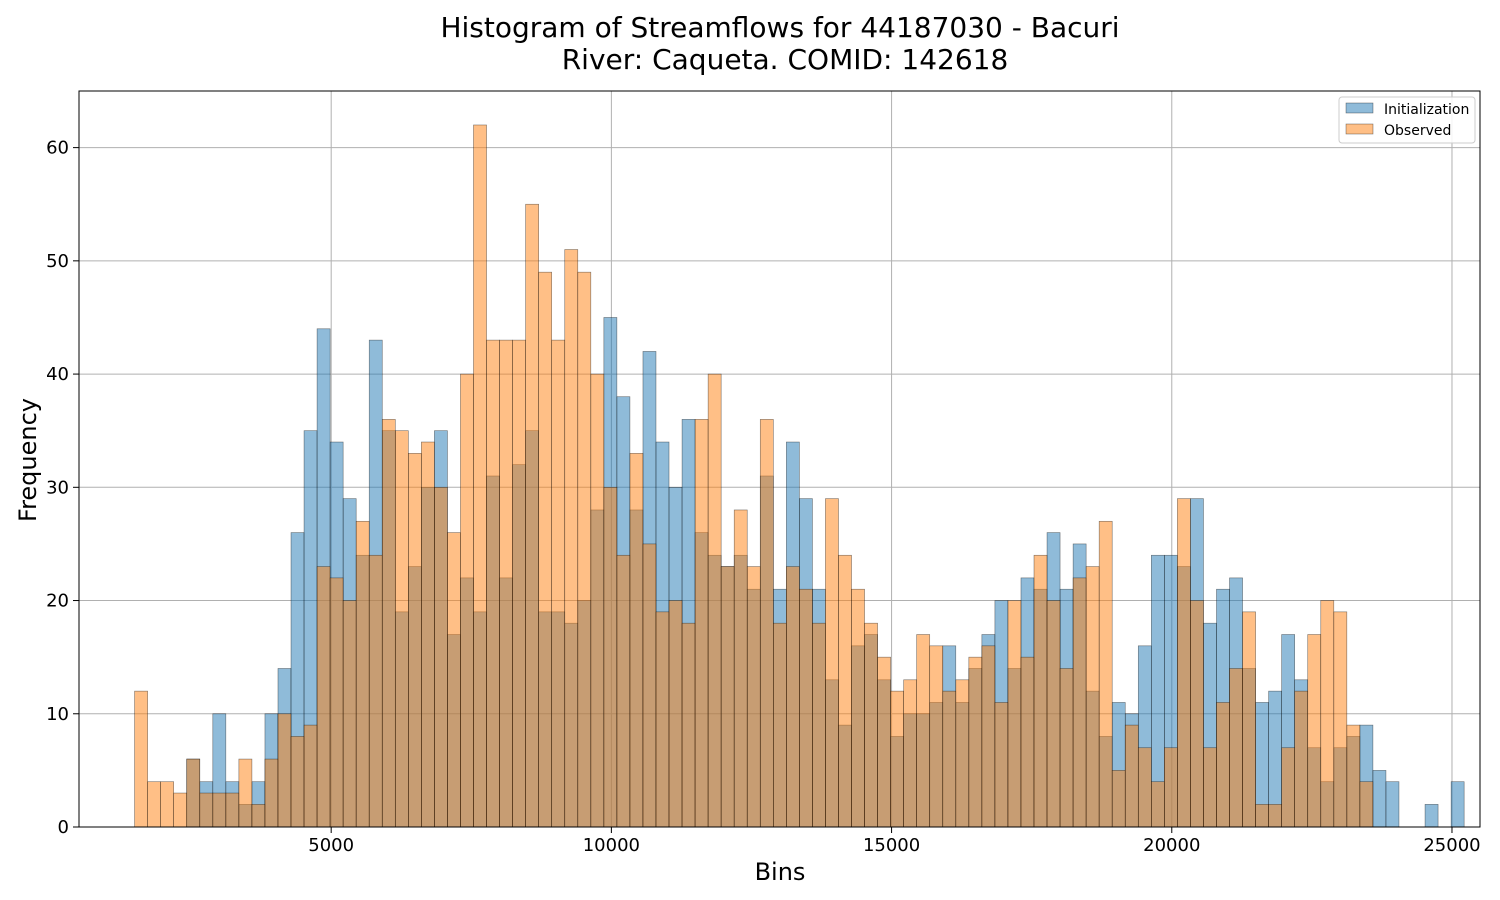  Describe the element at coordinates (1417, 131) in the screenshot. I see `legend-label-observed: Observed` at that location.